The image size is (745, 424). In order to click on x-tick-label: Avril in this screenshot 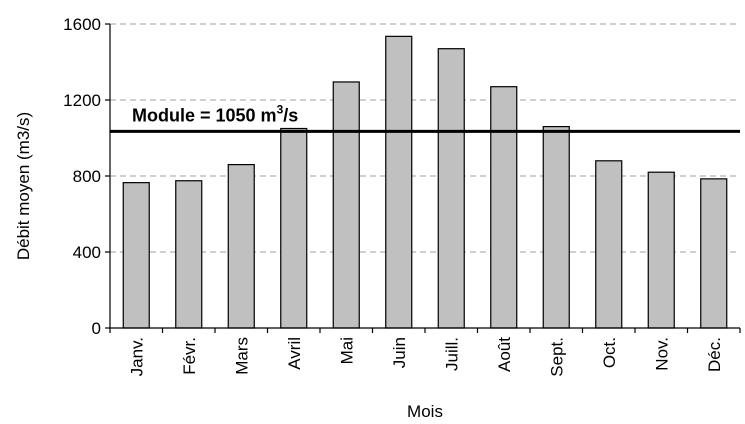, I will do `click(294, 353)`.